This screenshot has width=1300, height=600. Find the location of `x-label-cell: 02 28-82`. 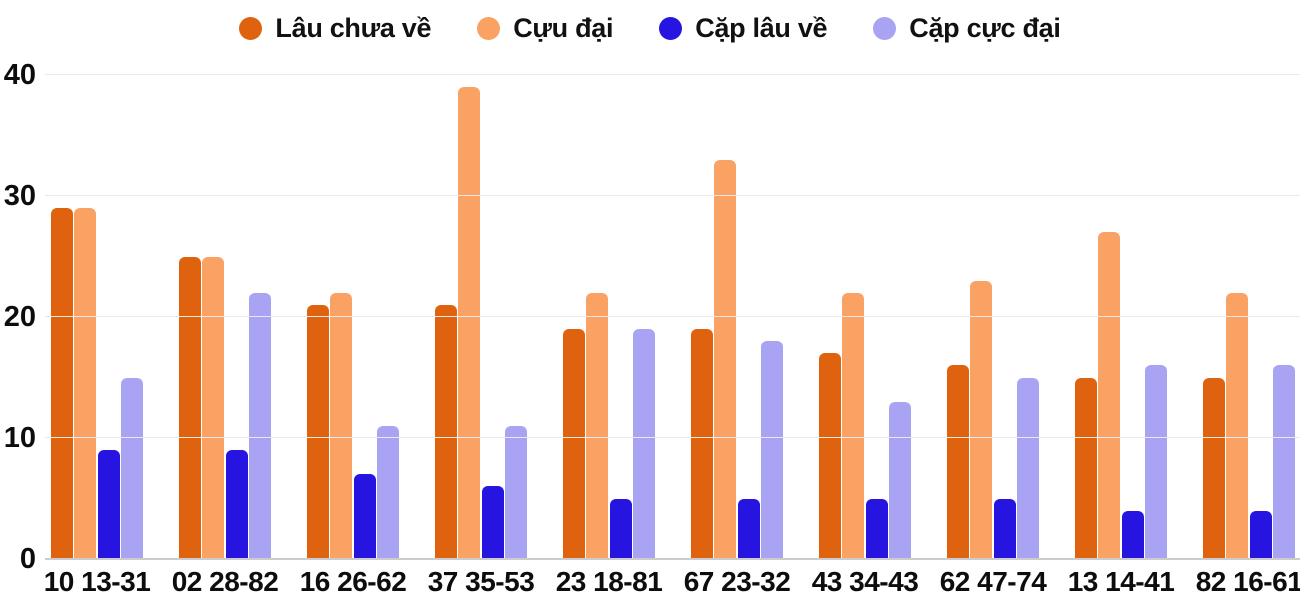

x-label-cell: 02 28-82 is located at coordinates (225, 582).